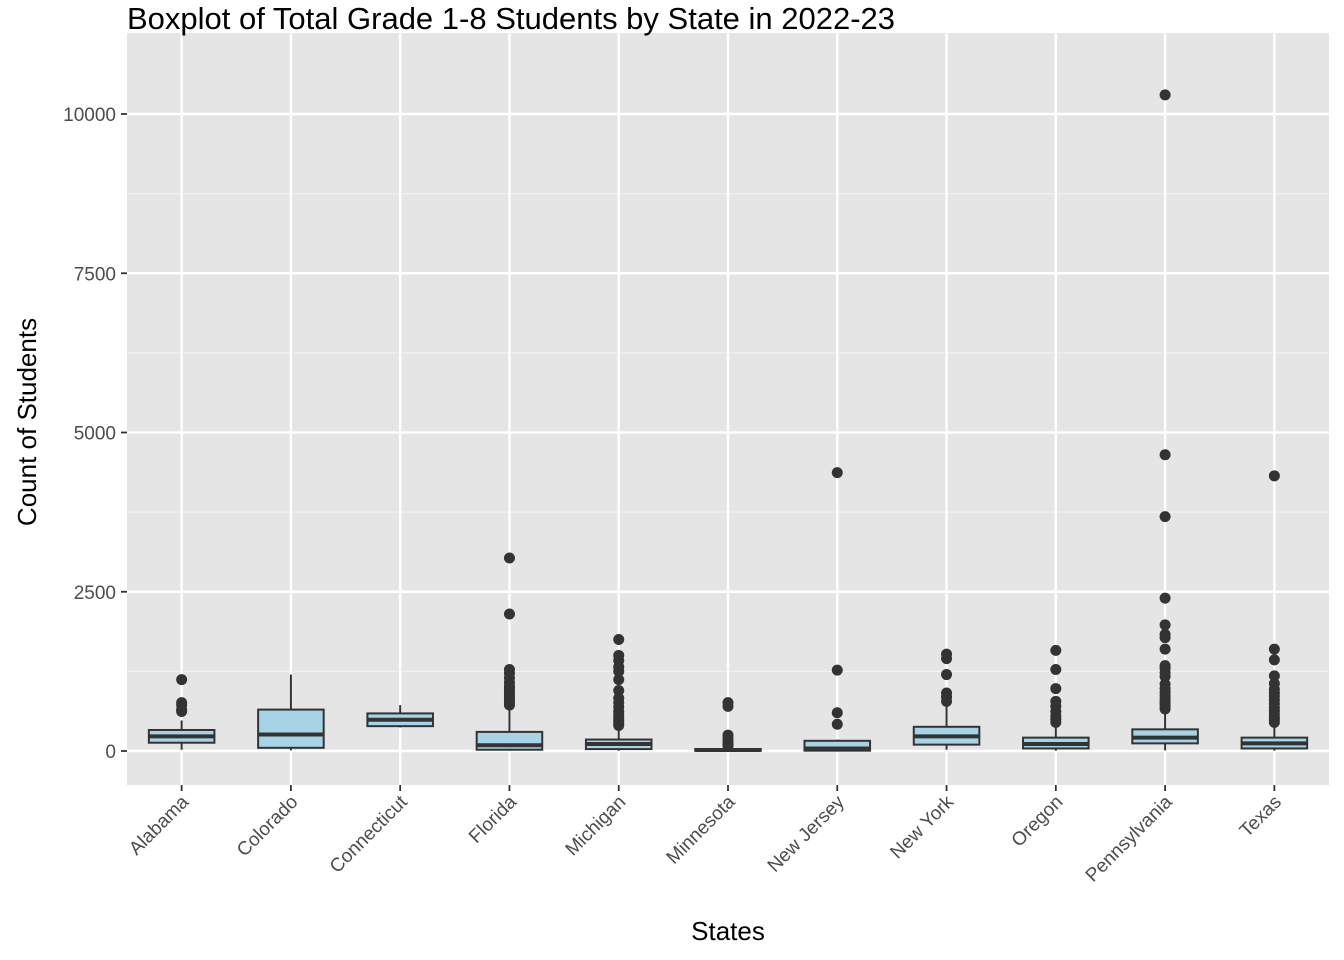 The height and width of the screenshot is (960, 1344). Describe the element at coordinates (837, 609) in the screenshot. I see `box-new-jersey` at that location.